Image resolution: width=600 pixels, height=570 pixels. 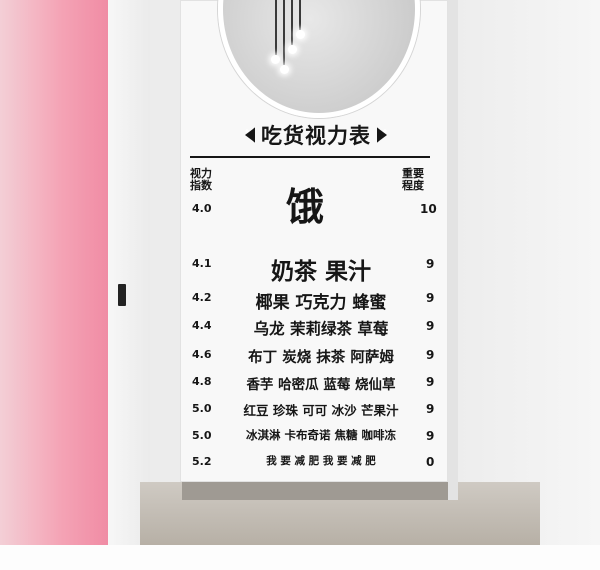 What do you see at coordinates (321, 303) in the screenshot?
I see `row-words: 椰果 巧克力 蜂蜜` at bounding box center [321, 303].